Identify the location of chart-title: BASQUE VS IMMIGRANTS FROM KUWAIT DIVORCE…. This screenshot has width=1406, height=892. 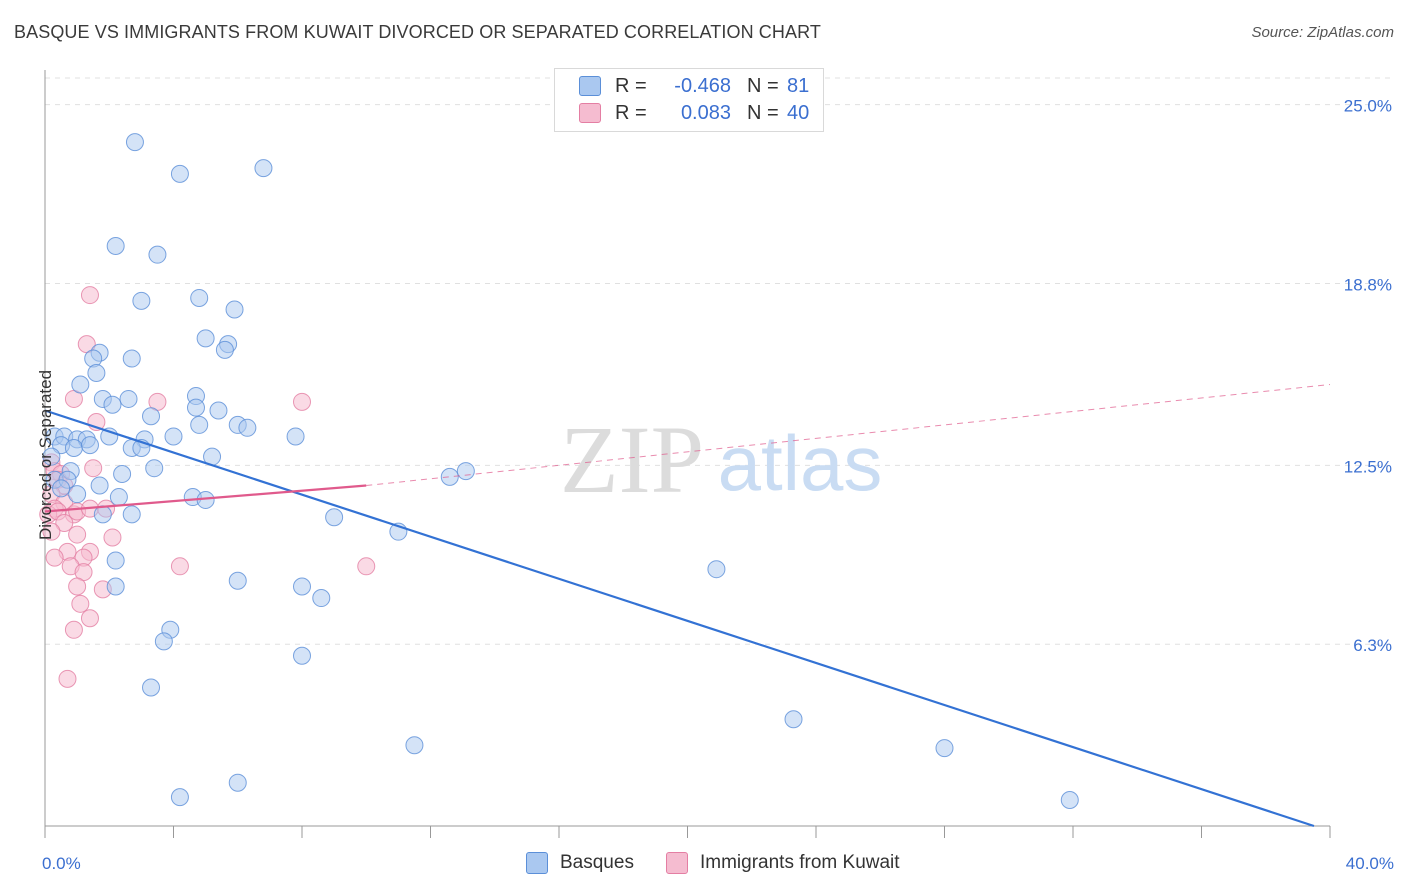
(417, 32).